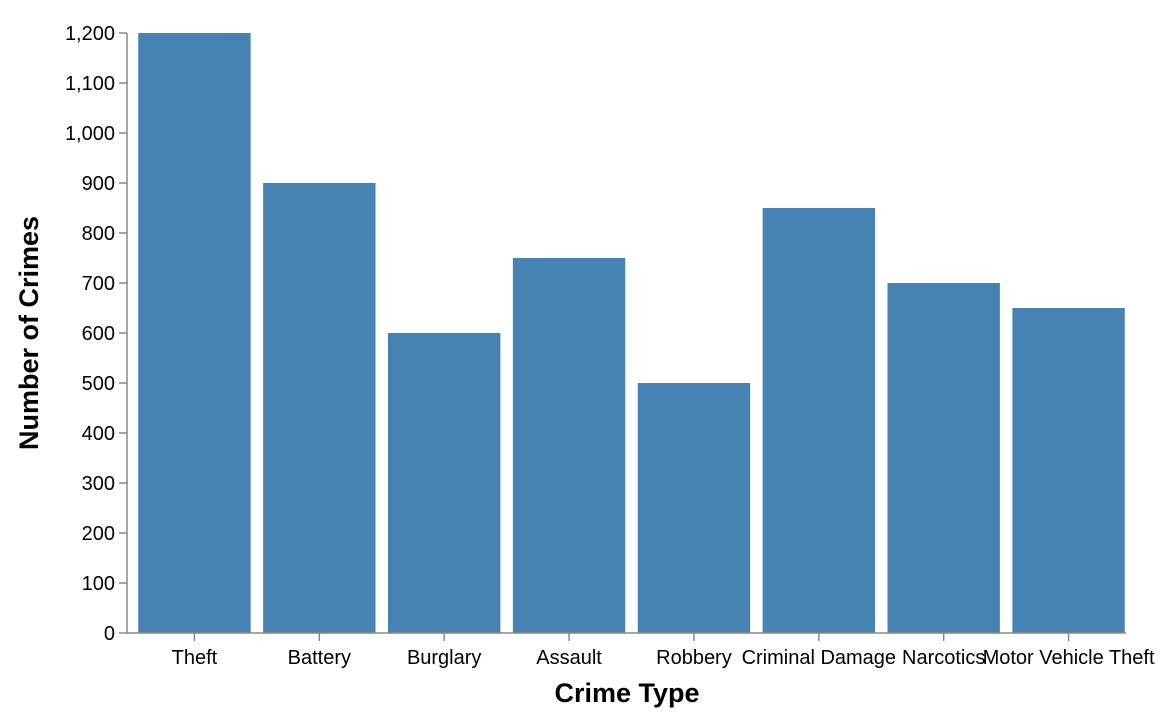 The image size is (1166, 718). Describe the element at coordinates (1069, 658) in the screenshot. I see `x-tick-label: Motor Vehicle Theft` at that location.